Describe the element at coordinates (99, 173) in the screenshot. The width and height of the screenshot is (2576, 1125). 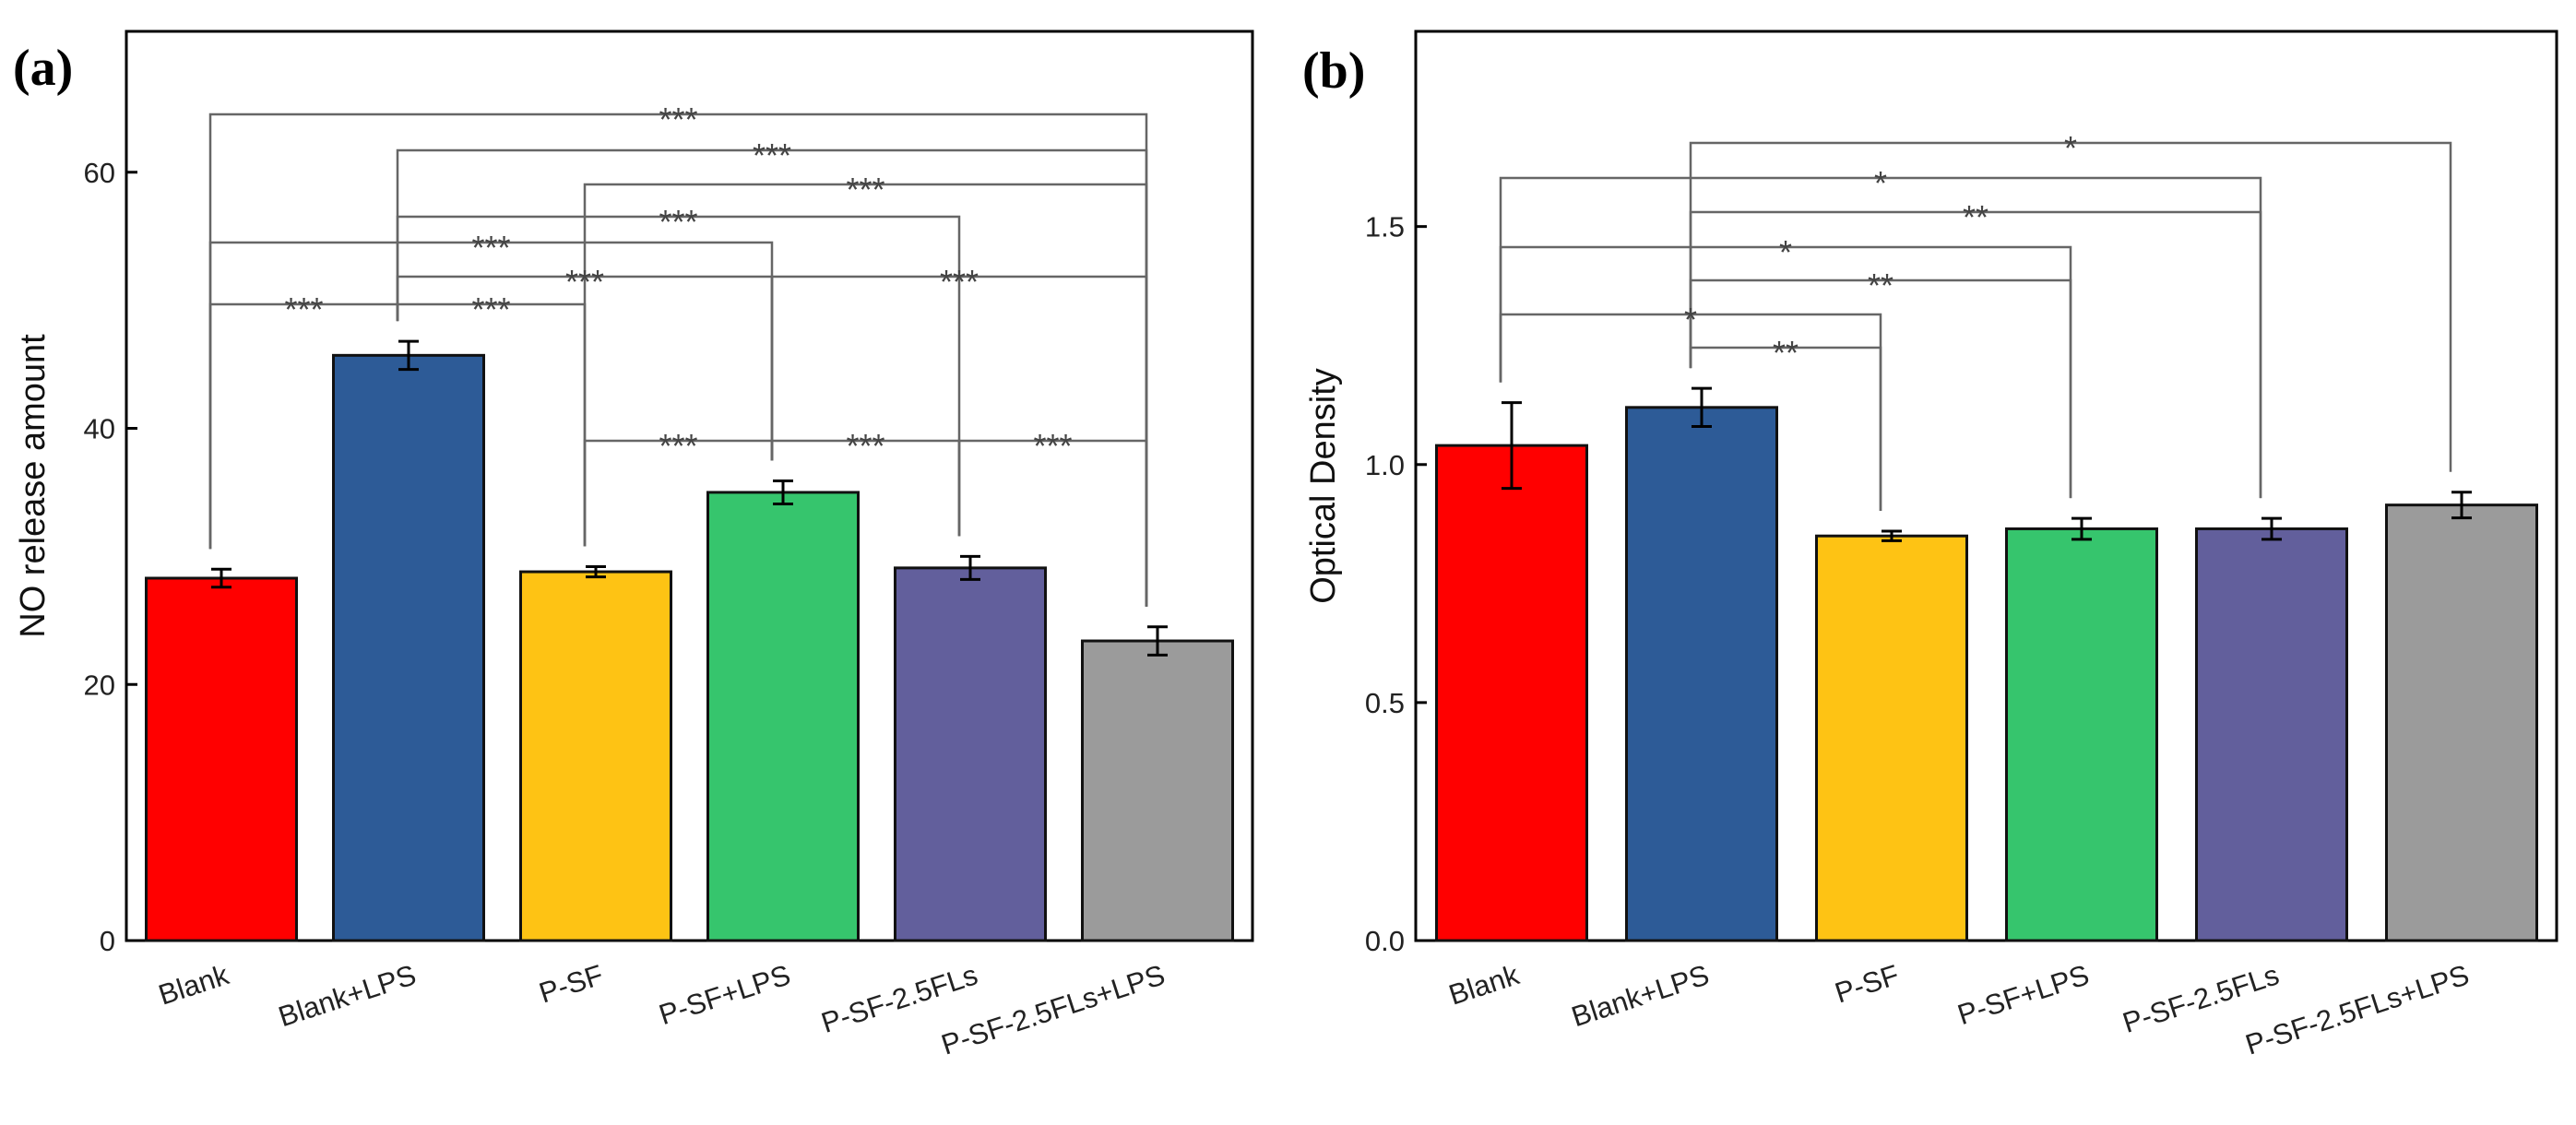
I see `y-tick-label: 60` at that location.